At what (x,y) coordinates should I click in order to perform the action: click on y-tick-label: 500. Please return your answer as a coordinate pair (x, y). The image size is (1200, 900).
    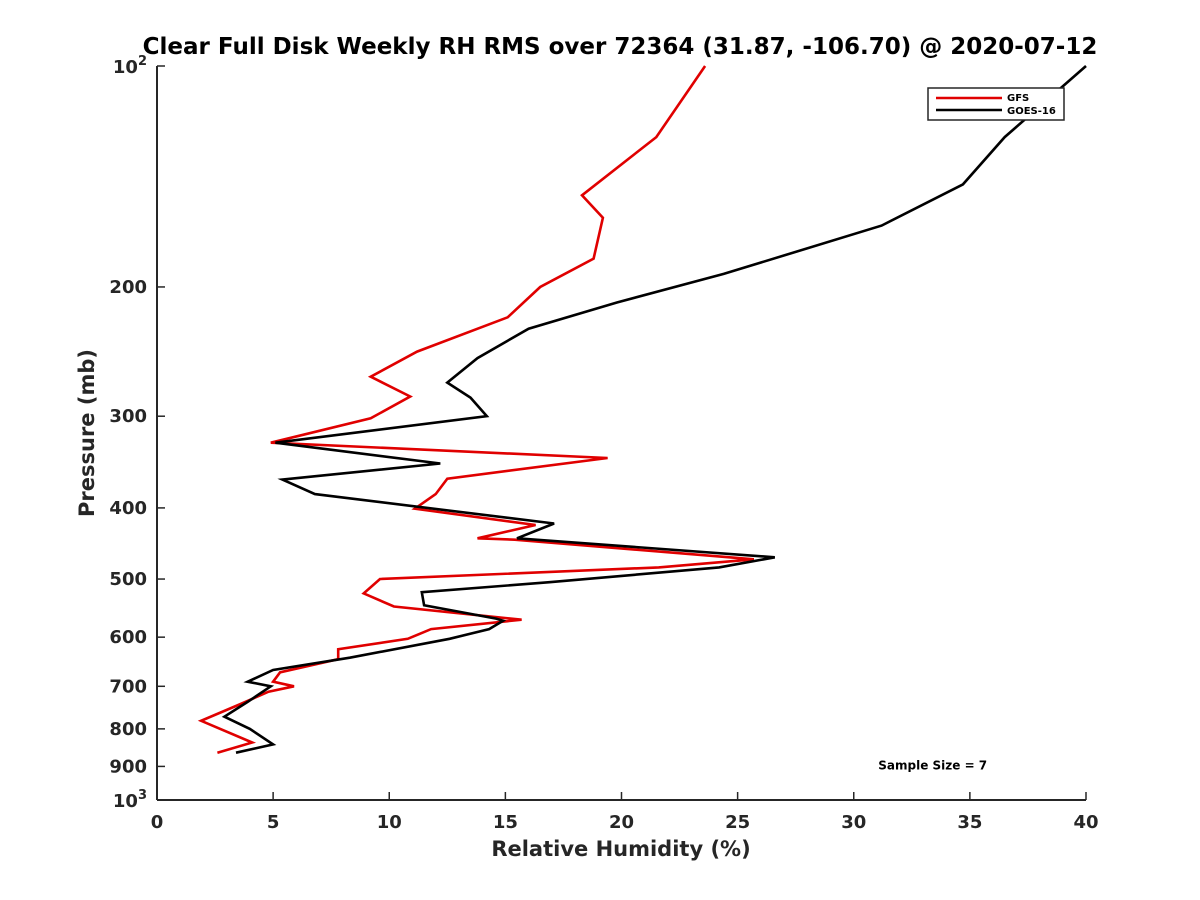
    Looking at the image, I should click on (128, 579).